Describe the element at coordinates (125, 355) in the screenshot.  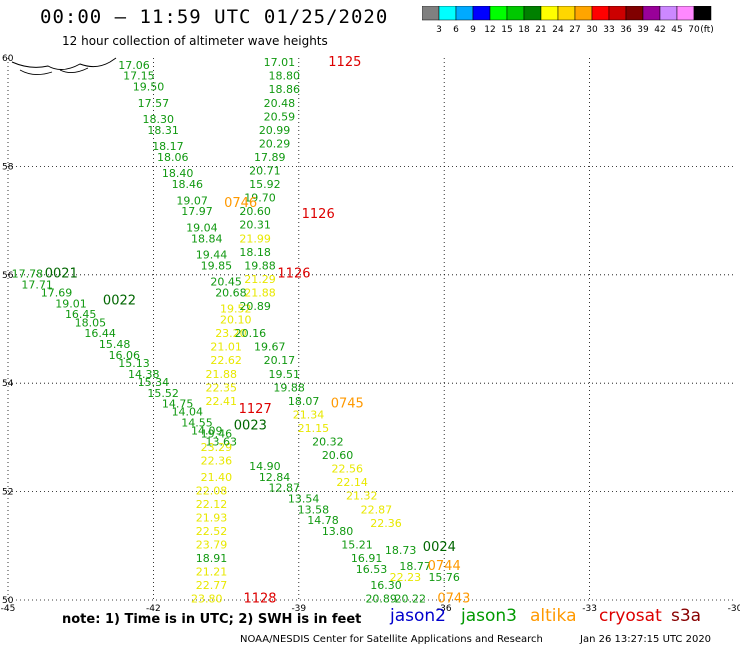
I see `swh-data-label: 16.06` at that location.